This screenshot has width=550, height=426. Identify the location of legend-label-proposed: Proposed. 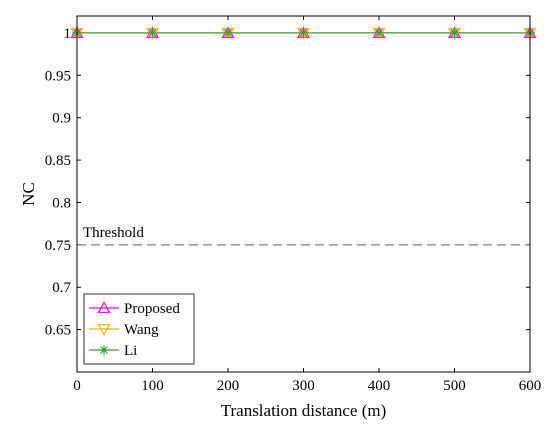
(152, 309).